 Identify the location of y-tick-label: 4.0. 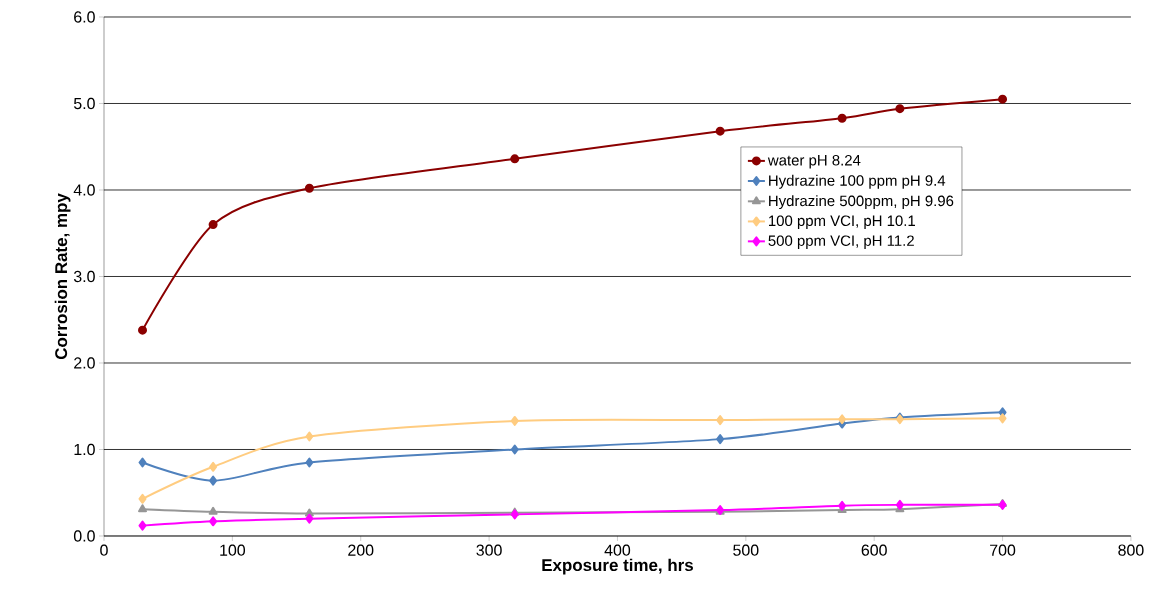
(84, 190).